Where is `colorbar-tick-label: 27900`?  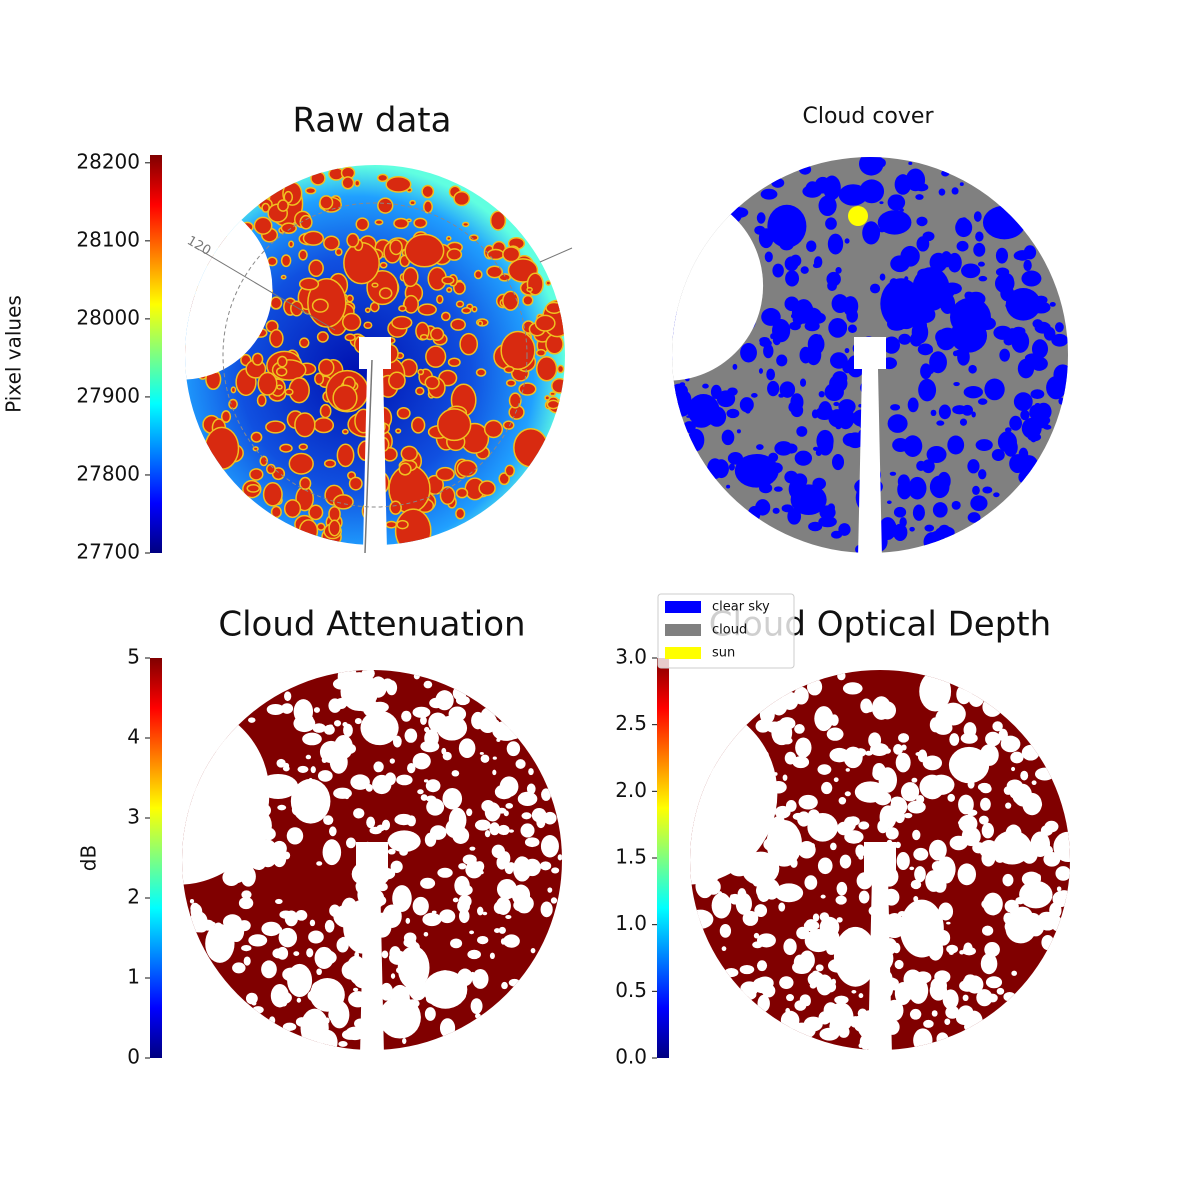
colorbar-tick-label: 27900 is located at coordinates (108, 395).